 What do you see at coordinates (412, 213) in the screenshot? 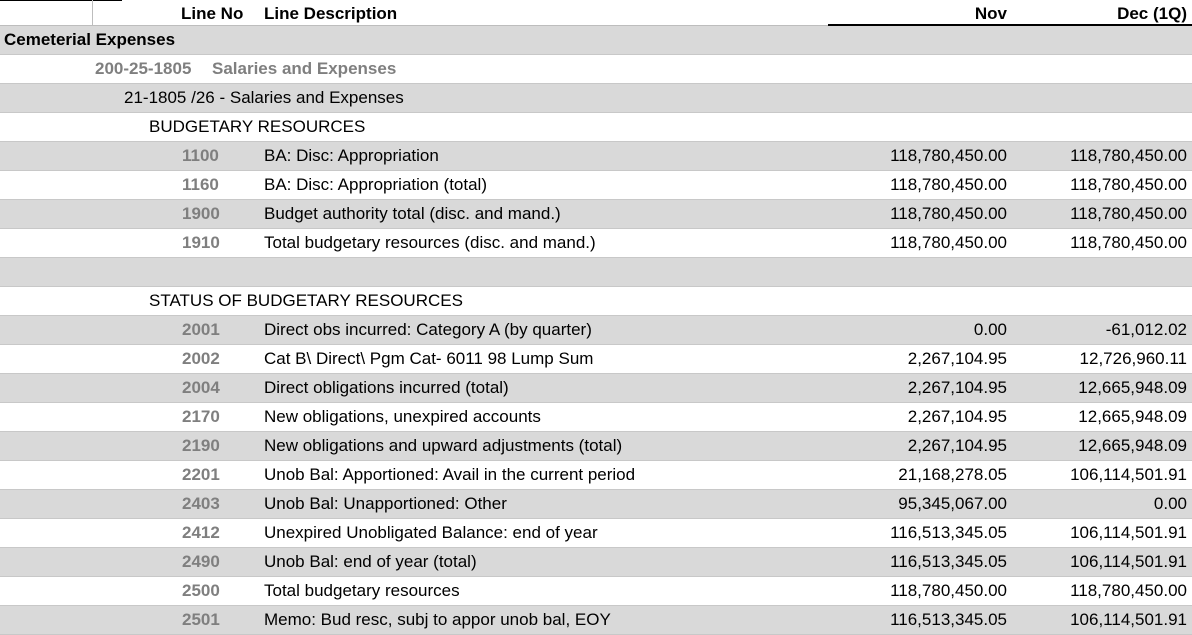
I see `line-description: Budget authority total (disc. and mand.)` at bounding box center [412, 213].